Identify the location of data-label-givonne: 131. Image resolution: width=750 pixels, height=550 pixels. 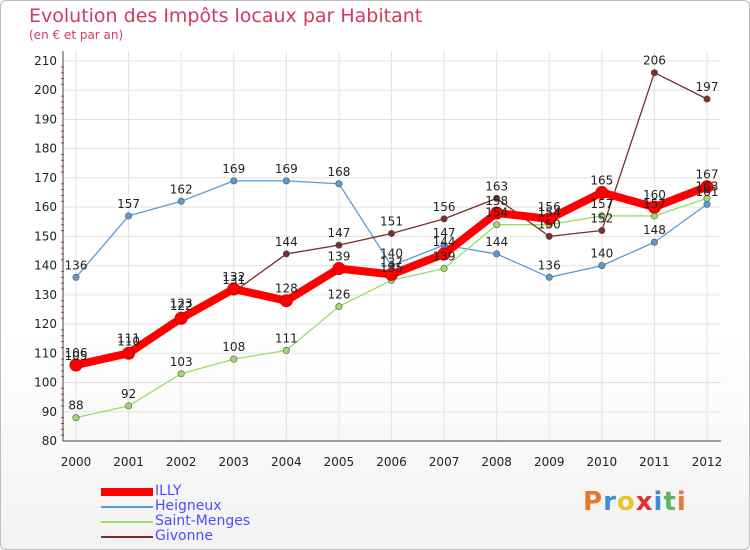
(233, 280).